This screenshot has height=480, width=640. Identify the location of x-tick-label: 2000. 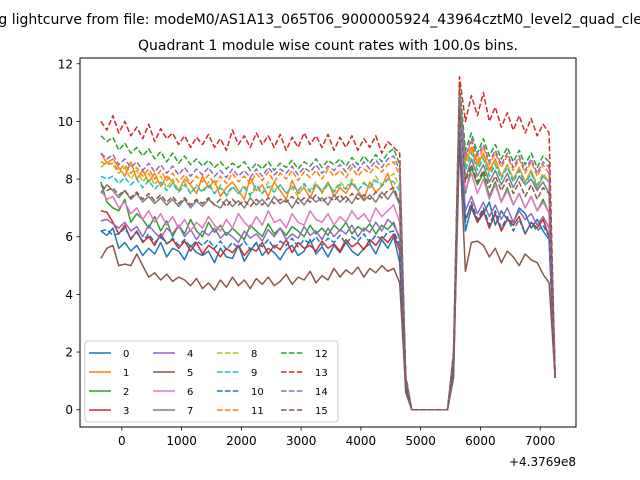
(241, 441).